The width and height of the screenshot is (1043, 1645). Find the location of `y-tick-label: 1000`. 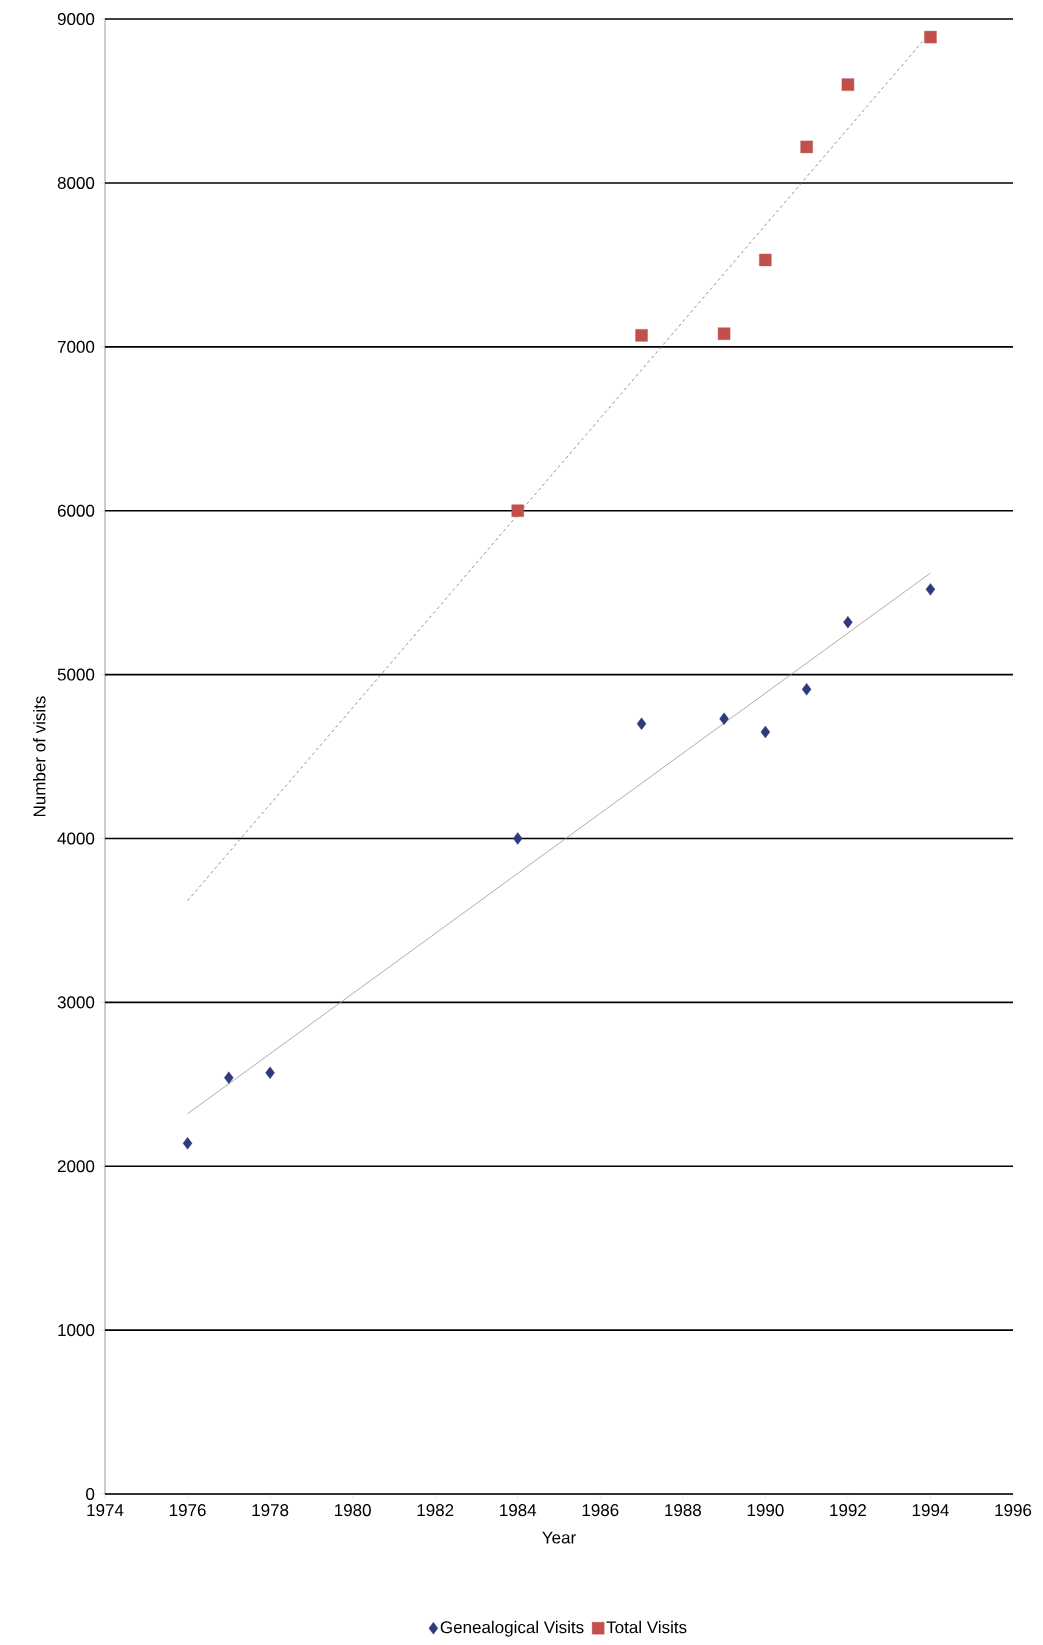

y-tick-label: 1000 is located at coordinates (76, 1330).